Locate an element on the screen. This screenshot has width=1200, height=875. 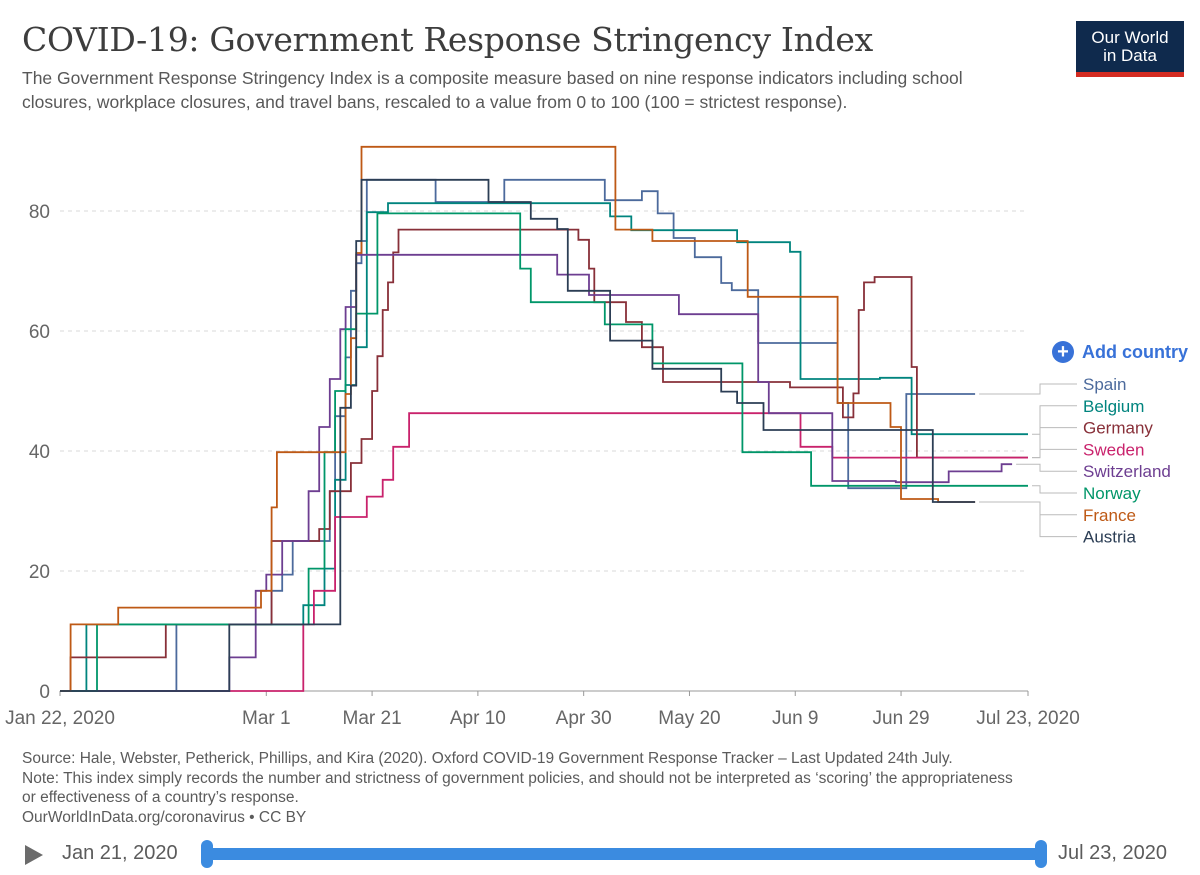
y-axis: 0 20 40 60 80 is located at coordinates (39, 452).